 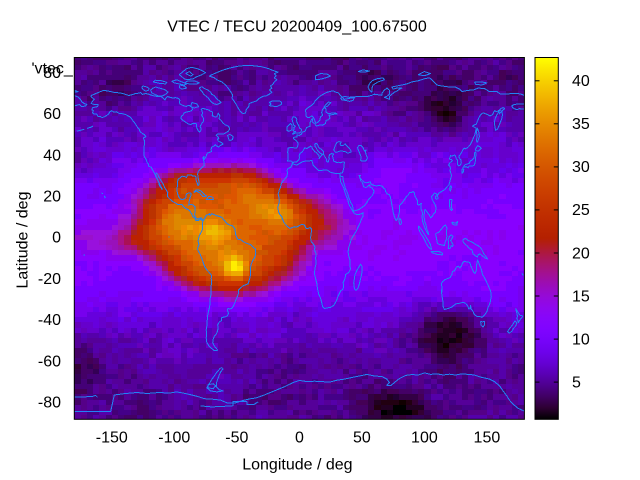 I want to click on svg-text: -20, so click(x=49, y=279).